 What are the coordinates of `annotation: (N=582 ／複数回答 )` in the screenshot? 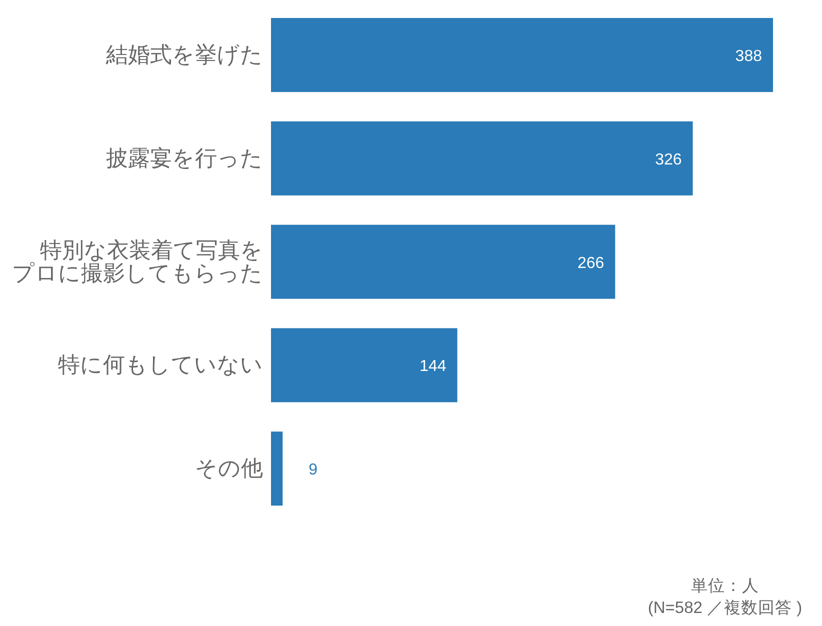 It's located at (725, 608).